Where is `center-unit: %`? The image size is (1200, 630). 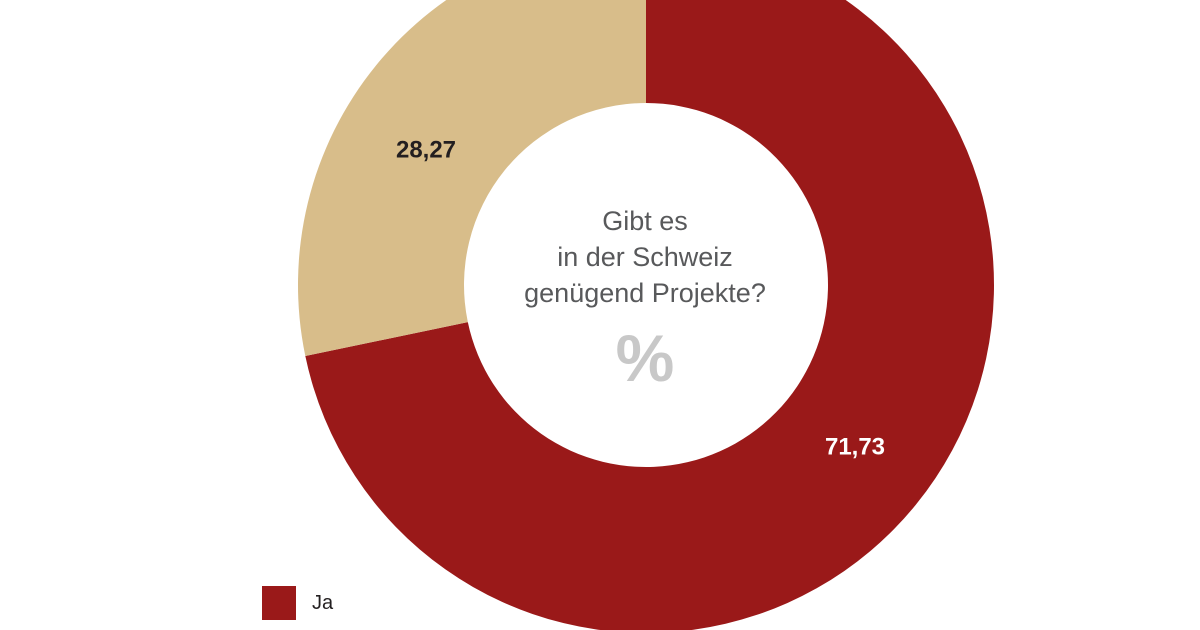 center-unit: % is located at coordinates (645, 358).